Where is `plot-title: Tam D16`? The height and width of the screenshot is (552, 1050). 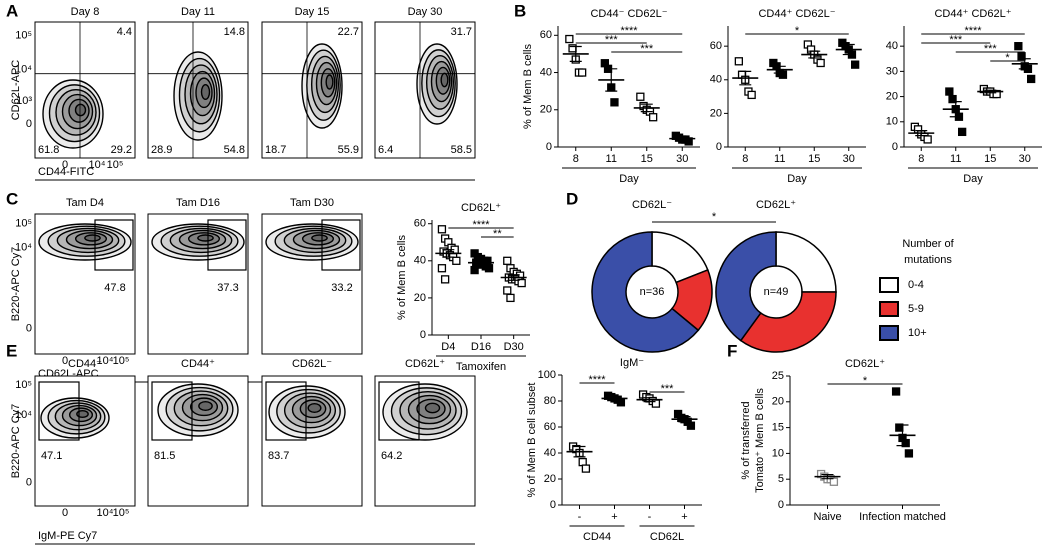
plot-title: Tam D16 is located at coordinates (198, 203).